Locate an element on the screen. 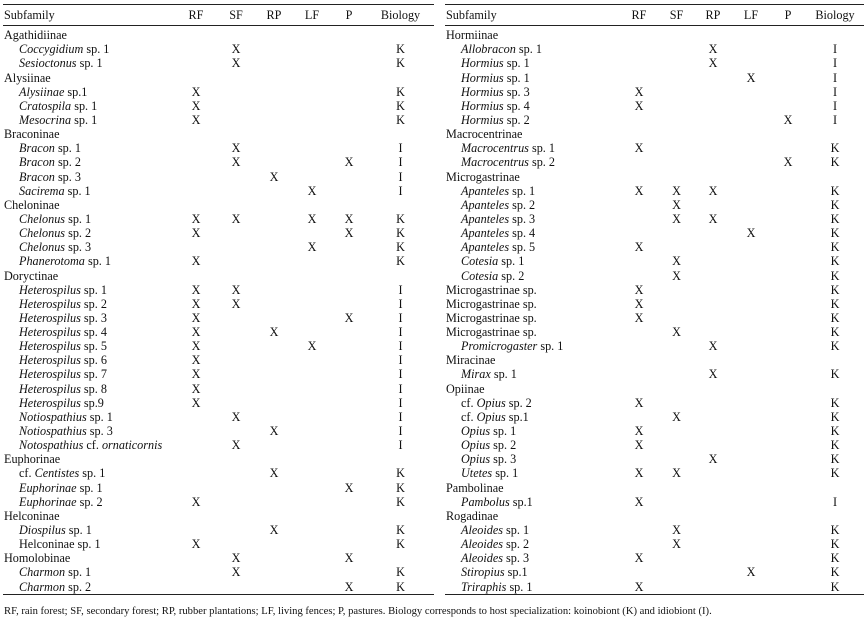 The height and width of the screenshot is (623, 868). species-name: Hormius sp. 4 is located at coordinates (532, 106).